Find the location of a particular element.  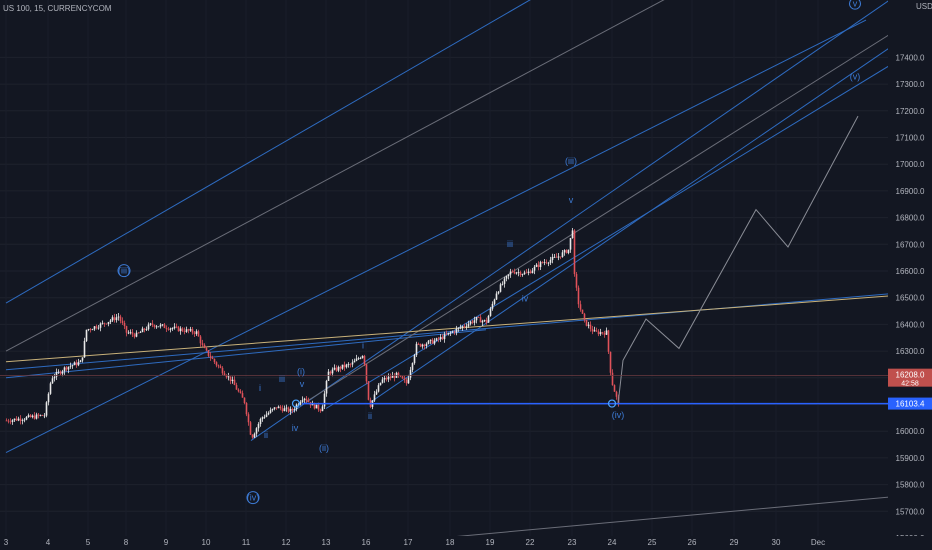

time-tick-label: 23 is located at coordinates (572, 542).